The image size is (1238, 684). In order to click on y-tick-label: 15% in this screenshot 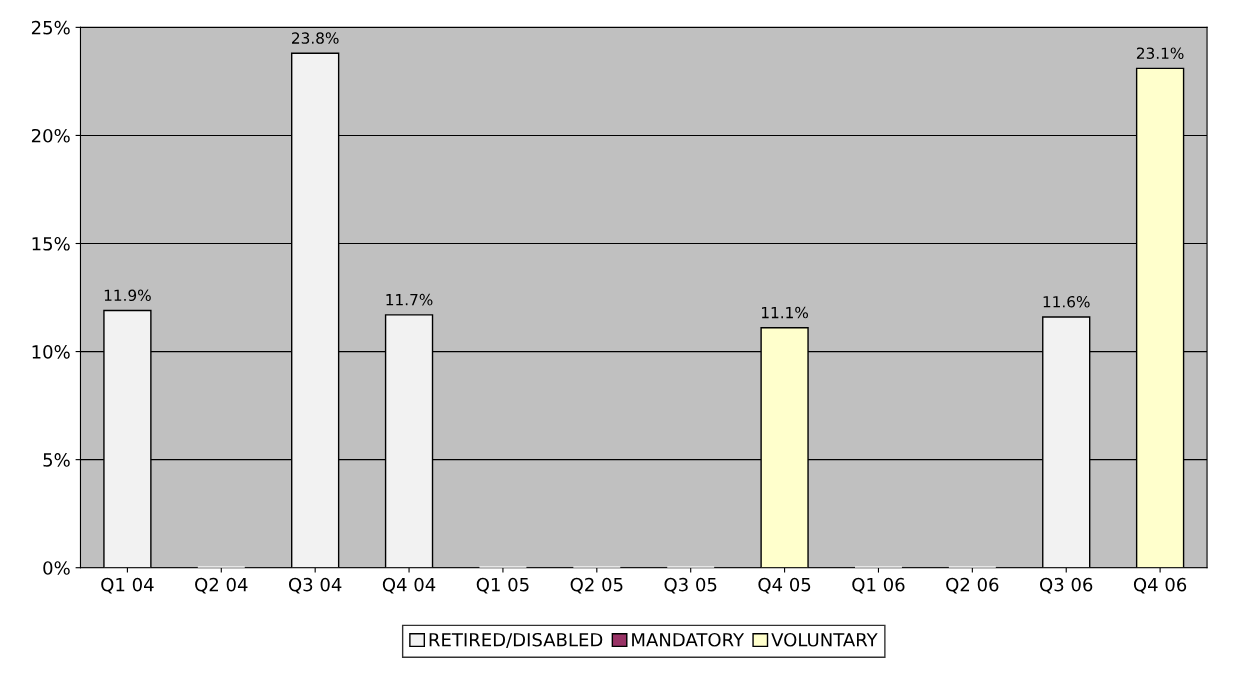, I will do `click(51, 243)`.